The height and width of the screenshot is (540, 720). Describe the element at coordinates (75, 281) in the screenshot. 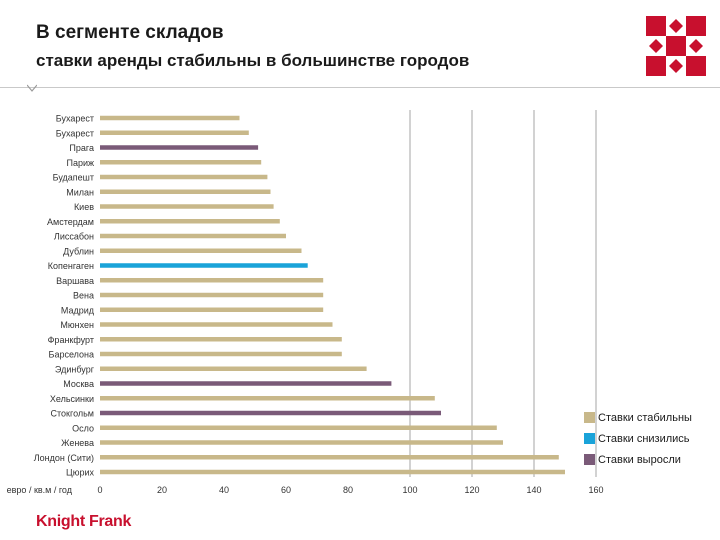

I see `category-label-11: Варшава` at that location.